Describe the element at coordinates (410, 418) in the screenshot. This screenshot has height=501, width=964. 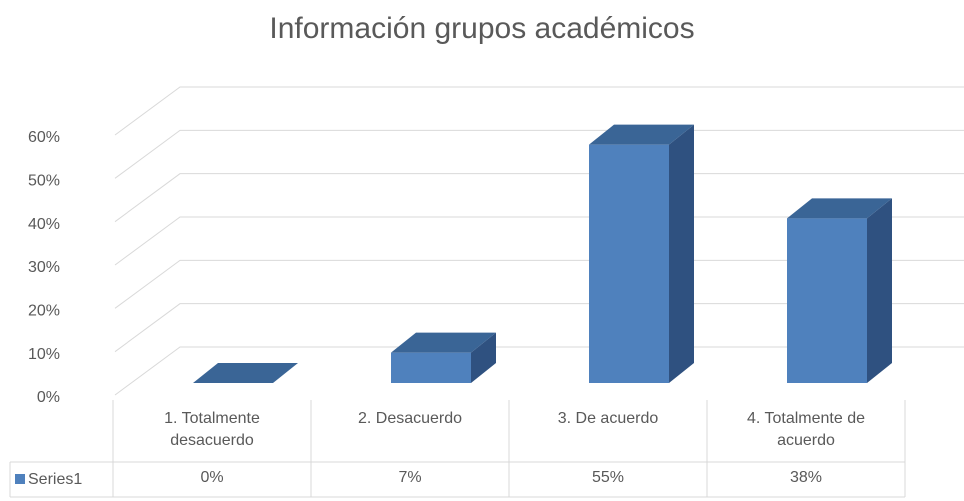
I see `x-tick-label: 2. Desacuerdo` at that location.